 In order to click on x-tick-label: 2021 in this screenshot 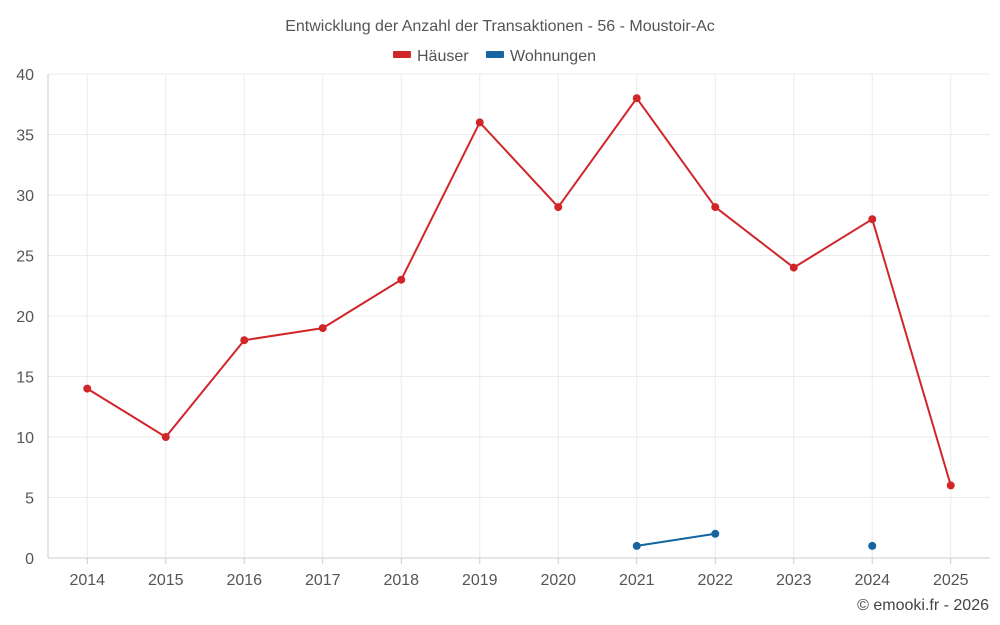, I will do `click(637, 580)`.